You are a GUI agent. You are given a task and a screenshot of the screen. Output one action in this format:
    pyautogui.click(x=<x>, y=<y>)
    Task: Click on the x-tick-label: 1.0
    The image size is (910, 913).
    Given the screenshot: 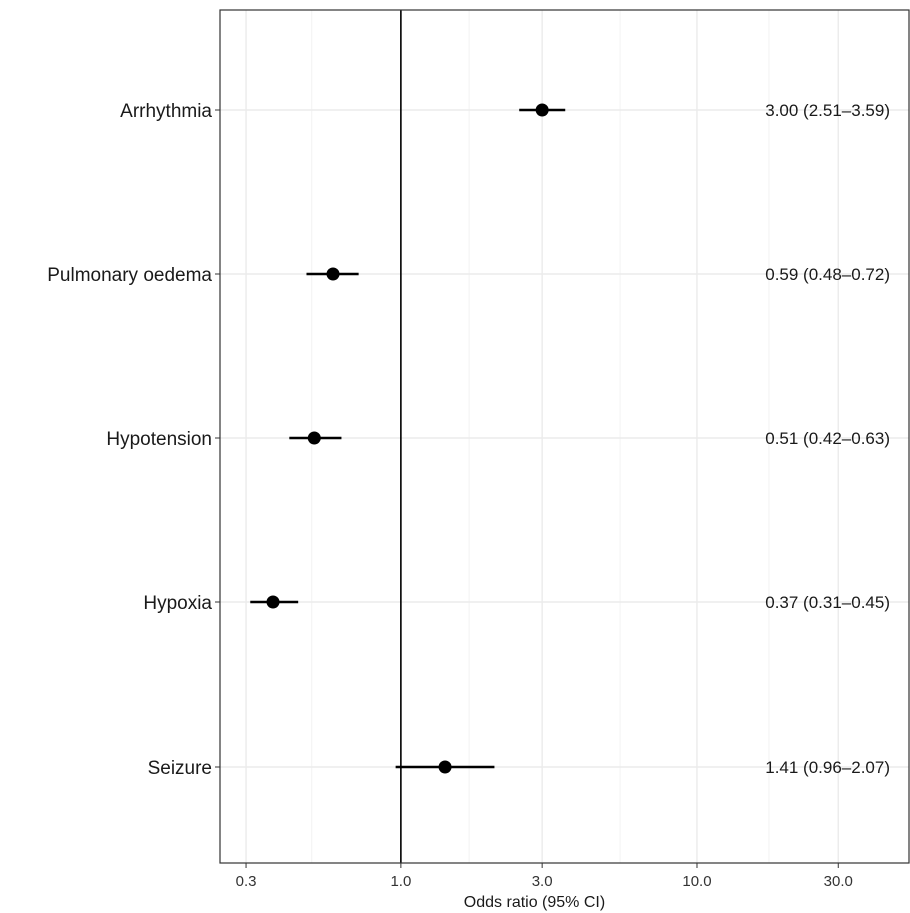 What is the action you would take?
    pyautogui.click(x=400, y=881)
    